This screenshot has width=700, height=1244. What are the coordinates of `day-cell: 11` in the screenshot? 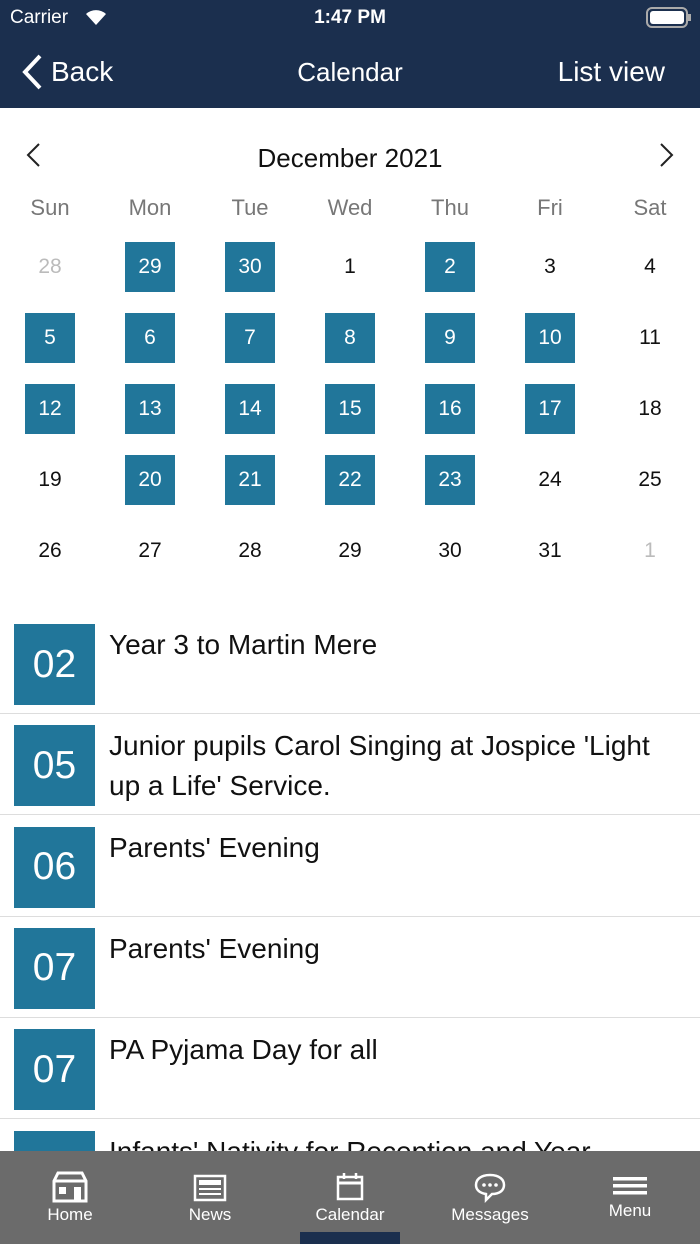 It's located at (650, 337).